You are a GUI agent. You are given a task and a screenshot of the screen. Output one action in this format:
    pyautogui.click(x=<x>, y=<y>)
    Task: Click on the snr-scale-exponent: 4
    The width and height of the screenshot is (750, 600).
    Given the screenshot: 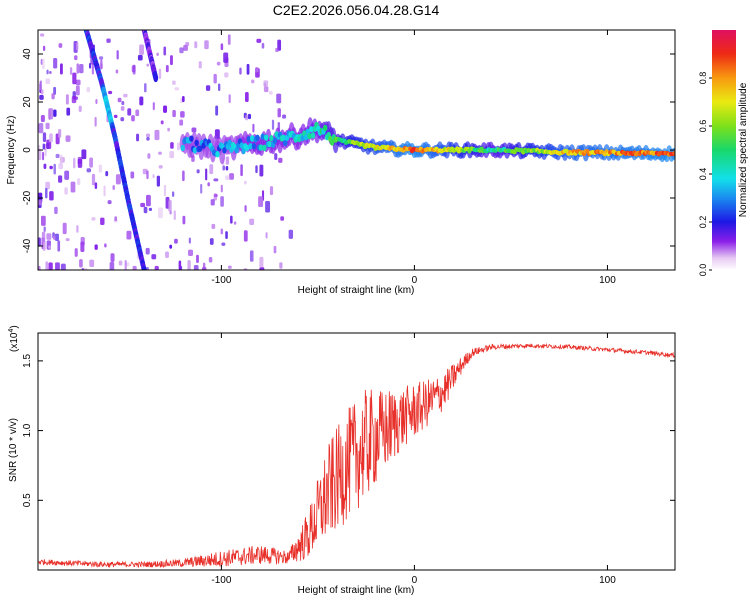 What is the action you would take?
    pyautogui.click(x=11, y=331)
    